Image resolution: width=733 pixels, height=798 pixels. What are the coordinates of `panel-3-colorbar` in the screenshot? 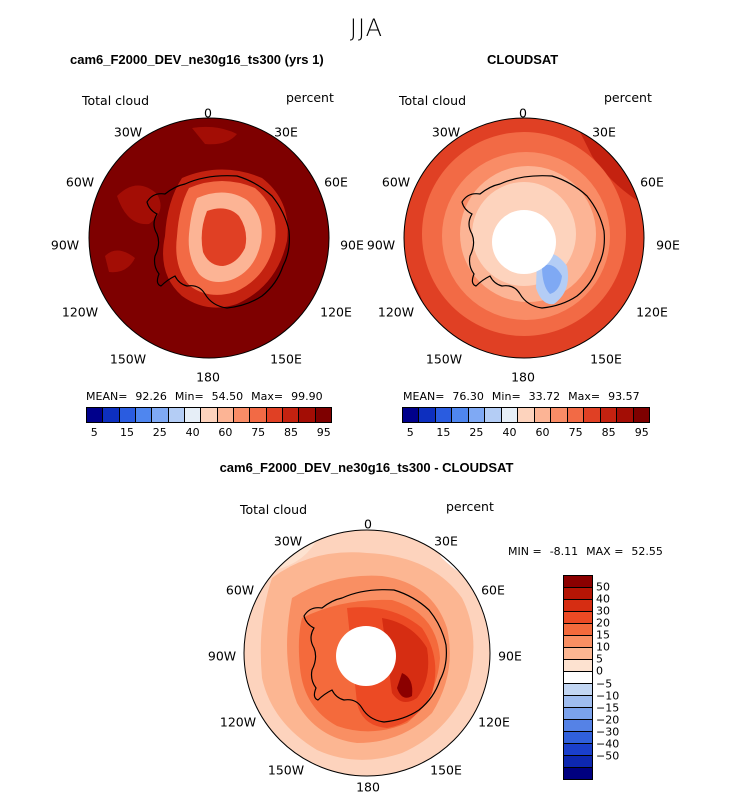 It's located at (578, 677).